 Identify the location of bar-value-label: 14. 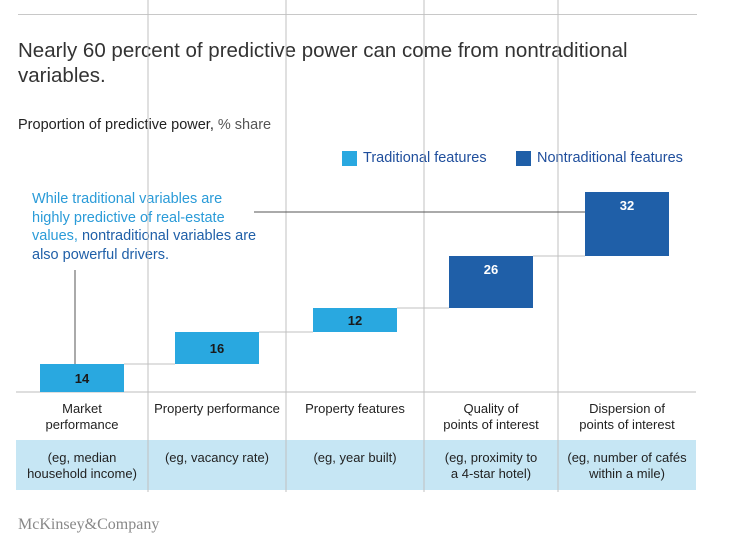
(82, 378).